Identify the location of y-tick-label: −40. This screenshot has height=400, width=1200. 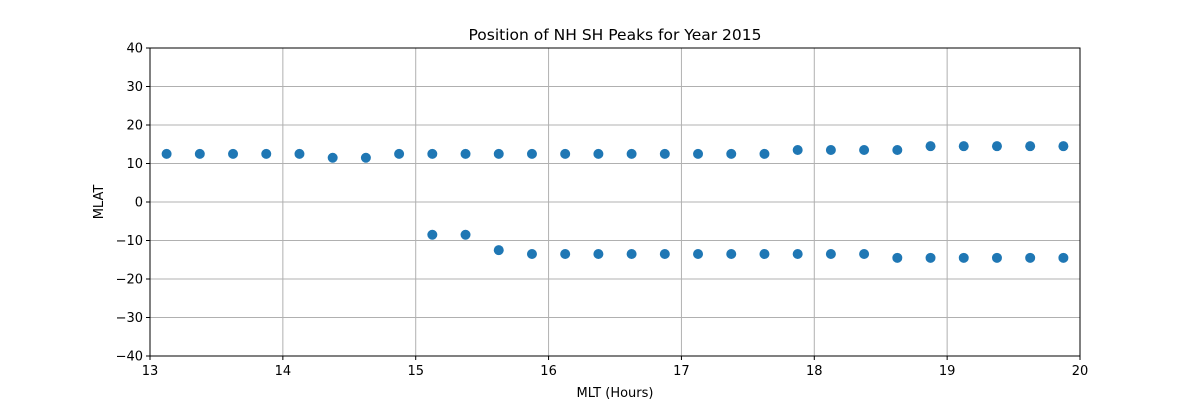
(129, 357).